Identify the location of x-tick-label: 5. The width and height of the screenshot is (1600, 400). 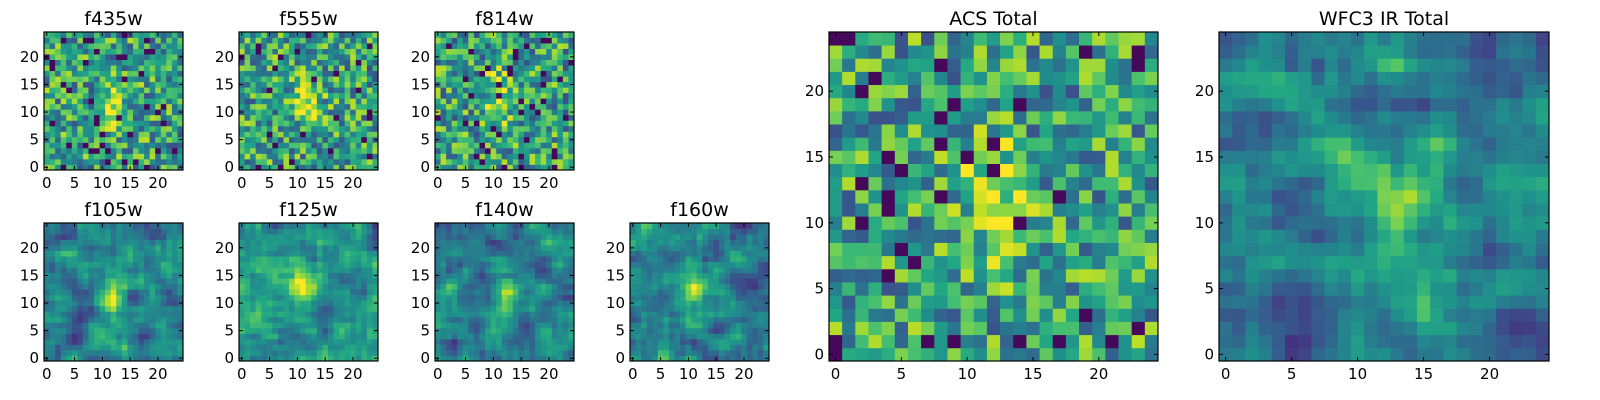
(270, 374).